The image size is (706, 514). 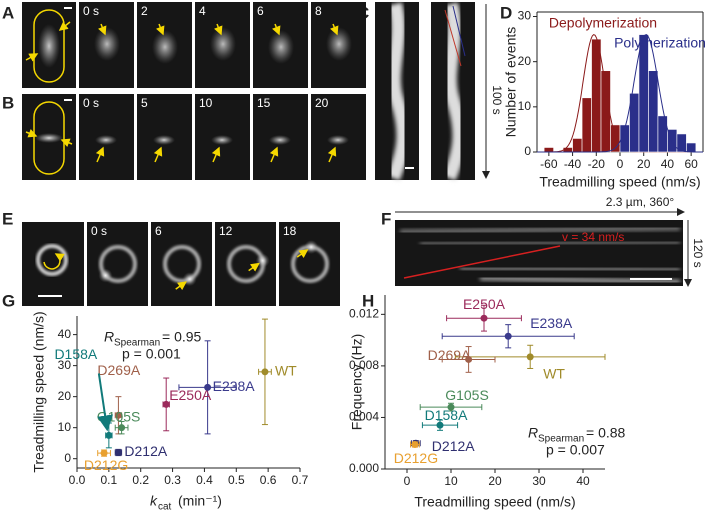 I want to click on panel-label: B, so click(x=8, y=102).